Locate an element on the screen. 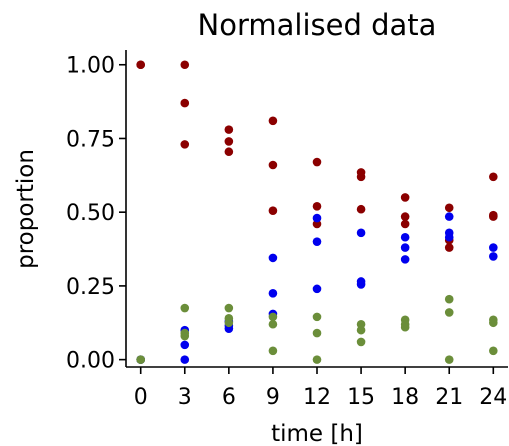  x-tick-label: 21 is located at coordinates (449, 397).